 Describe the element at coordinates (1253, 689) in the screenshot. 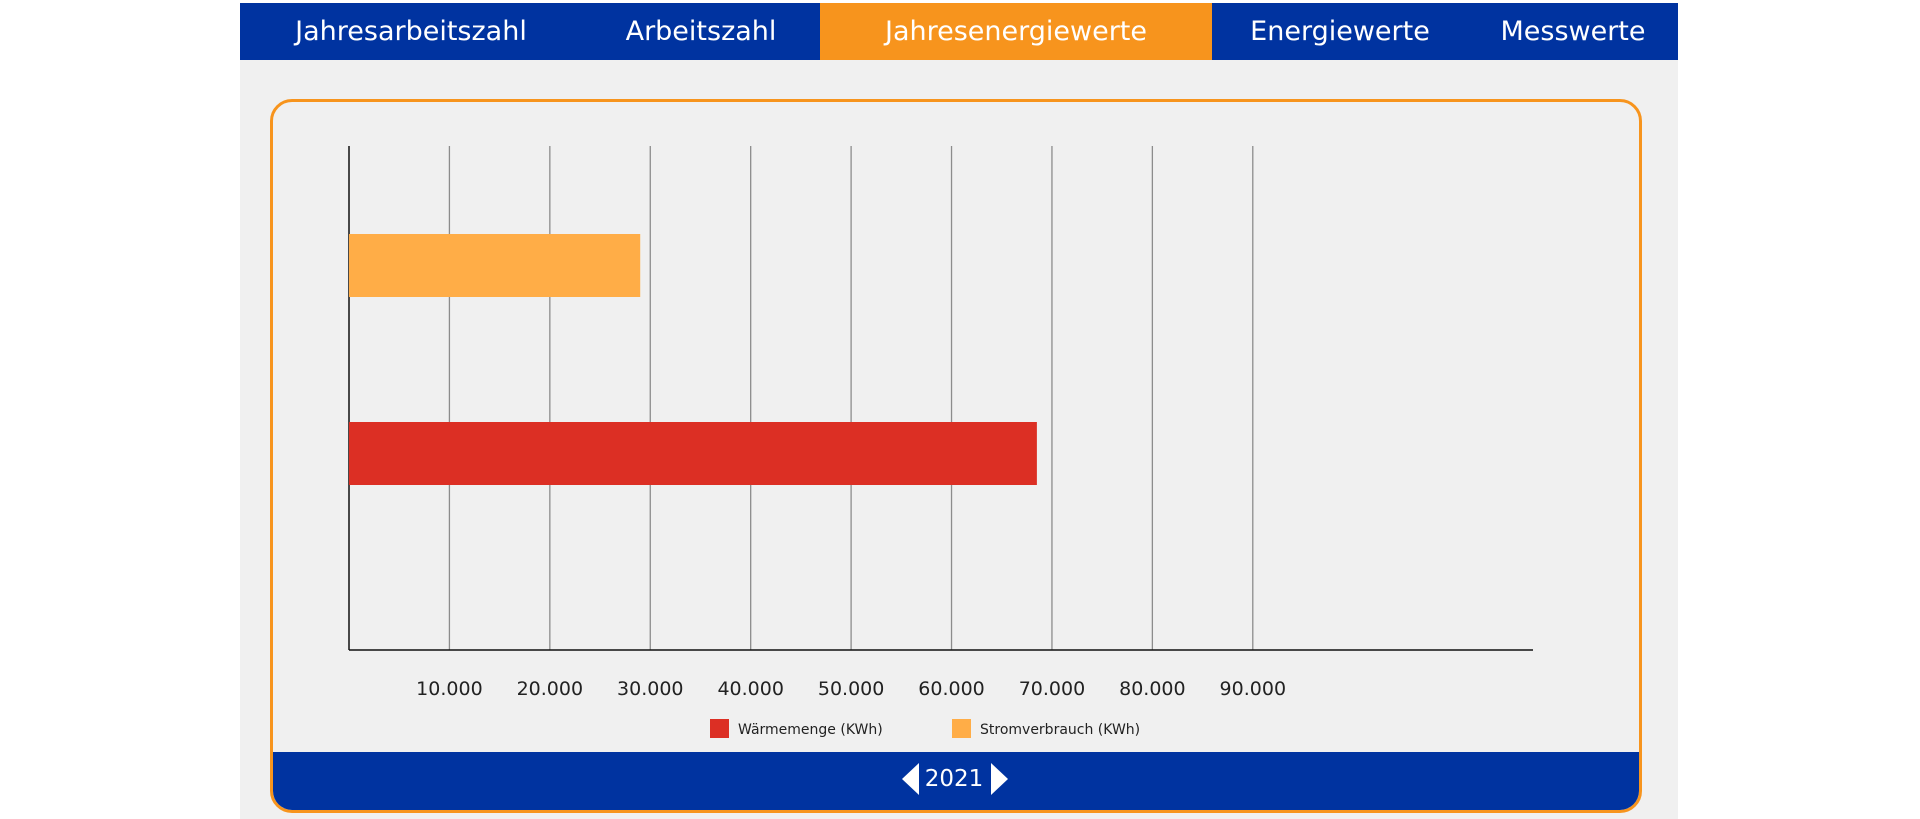

I see `x-tick-label: 90.000` at that location.